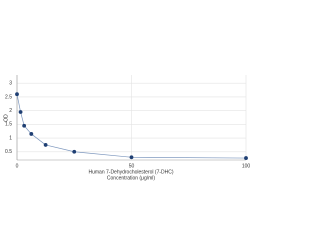  I want to click on x-tick-label: 100, so click(246, 166).